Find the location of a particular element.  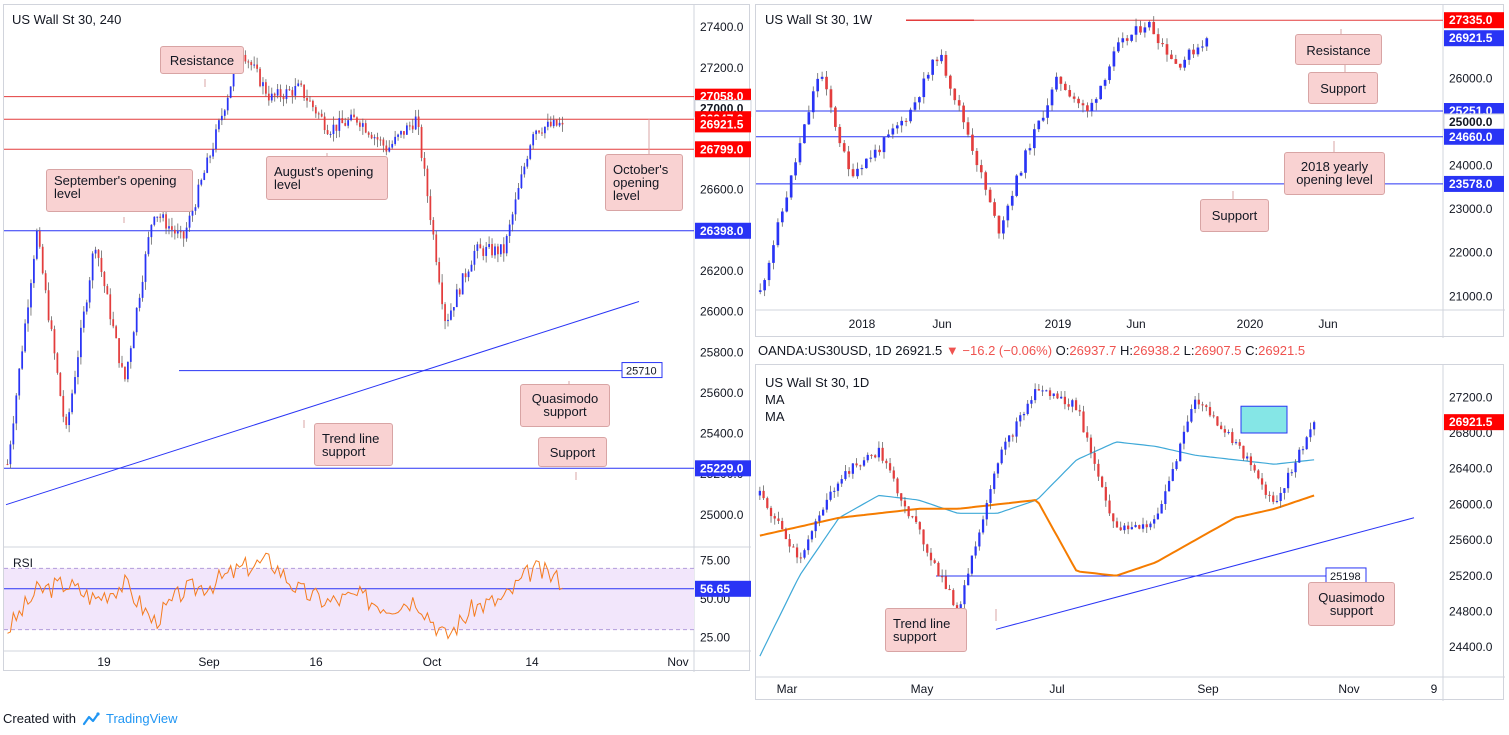

weekly-x-tick-label: 2019 is located at coordinates (1058, 324).